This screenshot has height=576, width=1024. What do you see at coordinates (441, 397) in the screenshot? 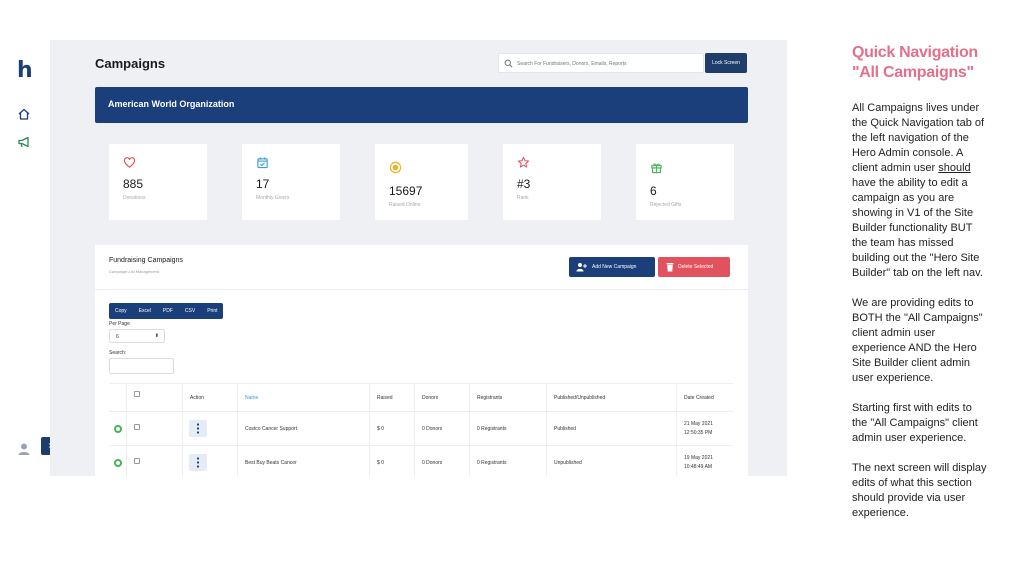
I see `column-header-donors: Donors` at bounding box center [441, 397].